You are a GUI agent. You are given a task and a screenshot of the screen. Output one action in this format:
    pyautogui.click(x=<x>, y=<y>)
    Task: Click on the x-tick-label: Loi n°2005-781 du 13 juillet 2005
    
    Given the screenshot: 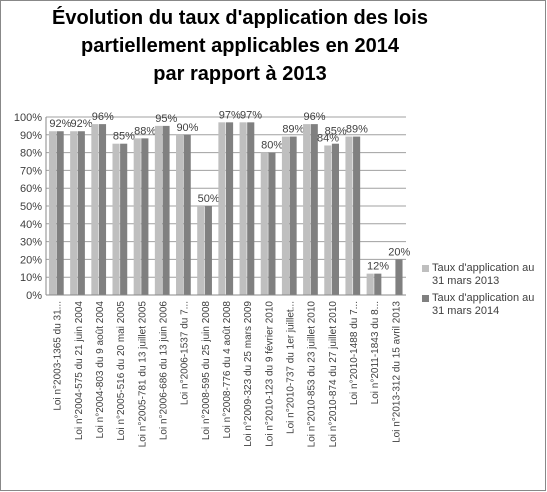 What is the action you would take?
    pyautogui.click(x=142, y=374)
    